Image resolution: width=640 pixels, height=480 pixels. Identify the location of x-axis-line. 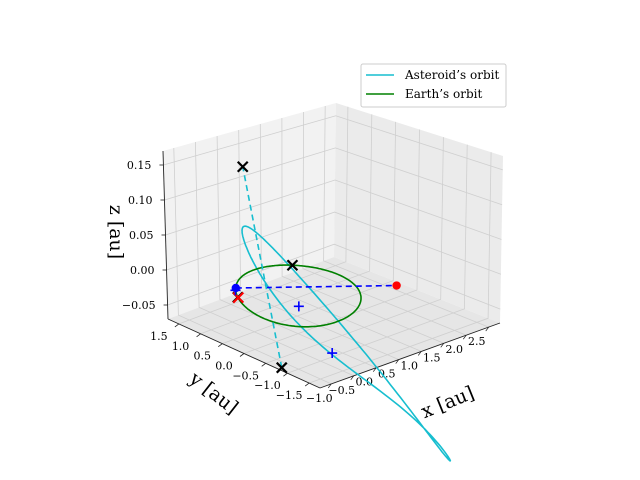
(410, 355).